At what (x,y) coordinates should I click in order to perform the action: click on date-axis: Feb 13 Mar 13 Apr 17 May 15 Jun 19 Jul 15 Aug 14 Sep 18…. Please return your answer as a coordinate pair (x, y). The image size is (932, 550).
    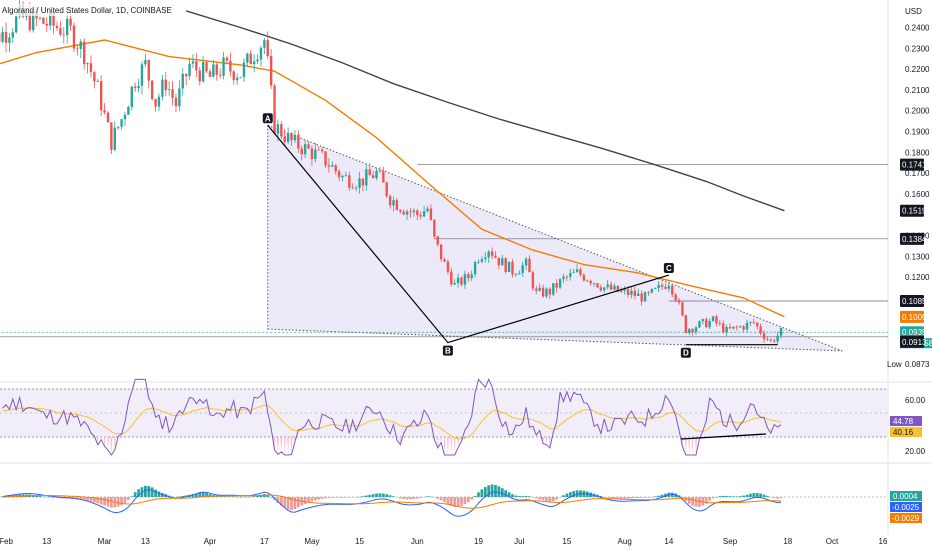
    Looking at the image, I should click on (444, 541).